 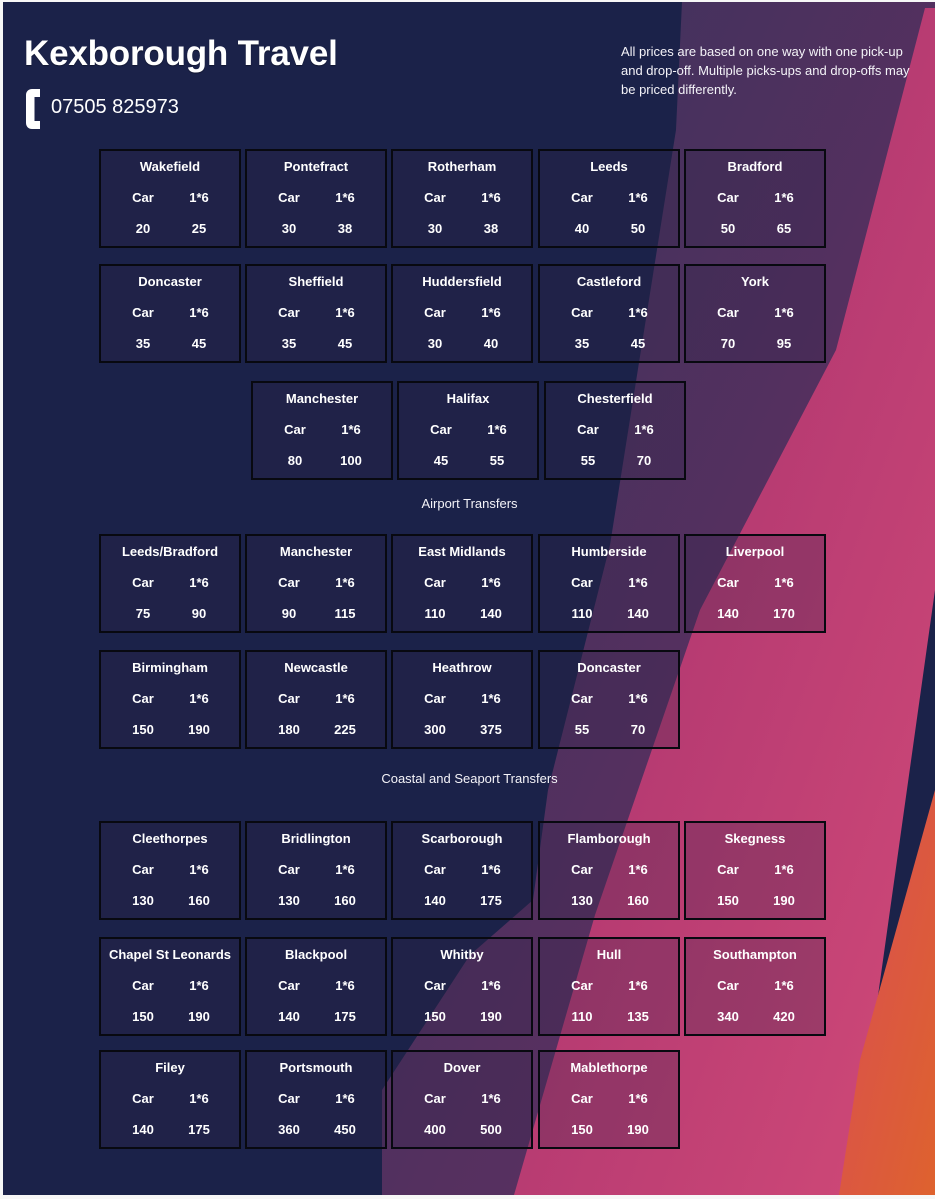 What do you see at coordinates (170, 699) in the screenshot?
I see `price-card-content: Birmingham Car 1*6 150 190` at bounding box center [170, 699].